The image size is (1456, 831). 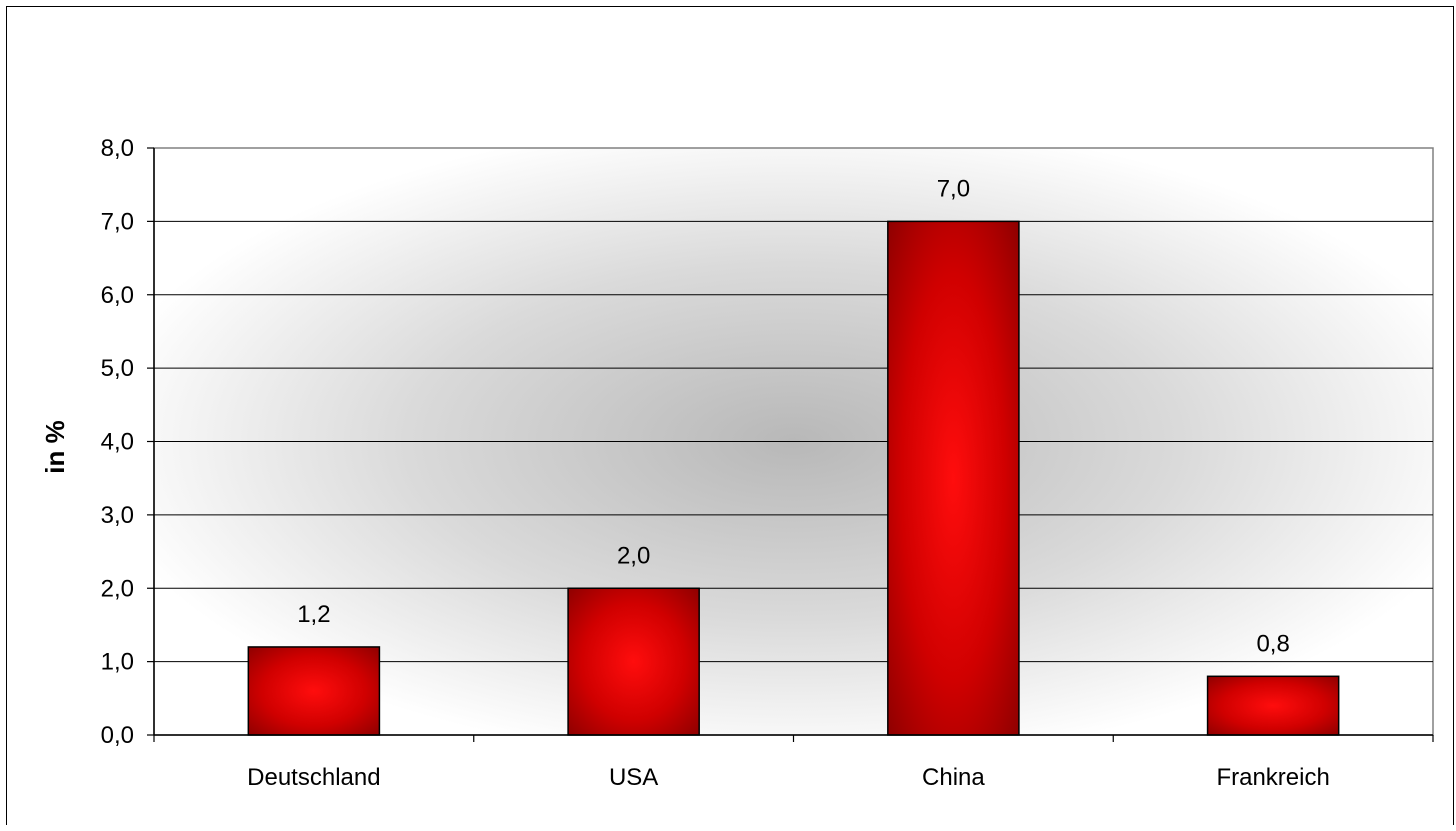 I want to click on data-label: 0,8, so click(x=1272, y=643).